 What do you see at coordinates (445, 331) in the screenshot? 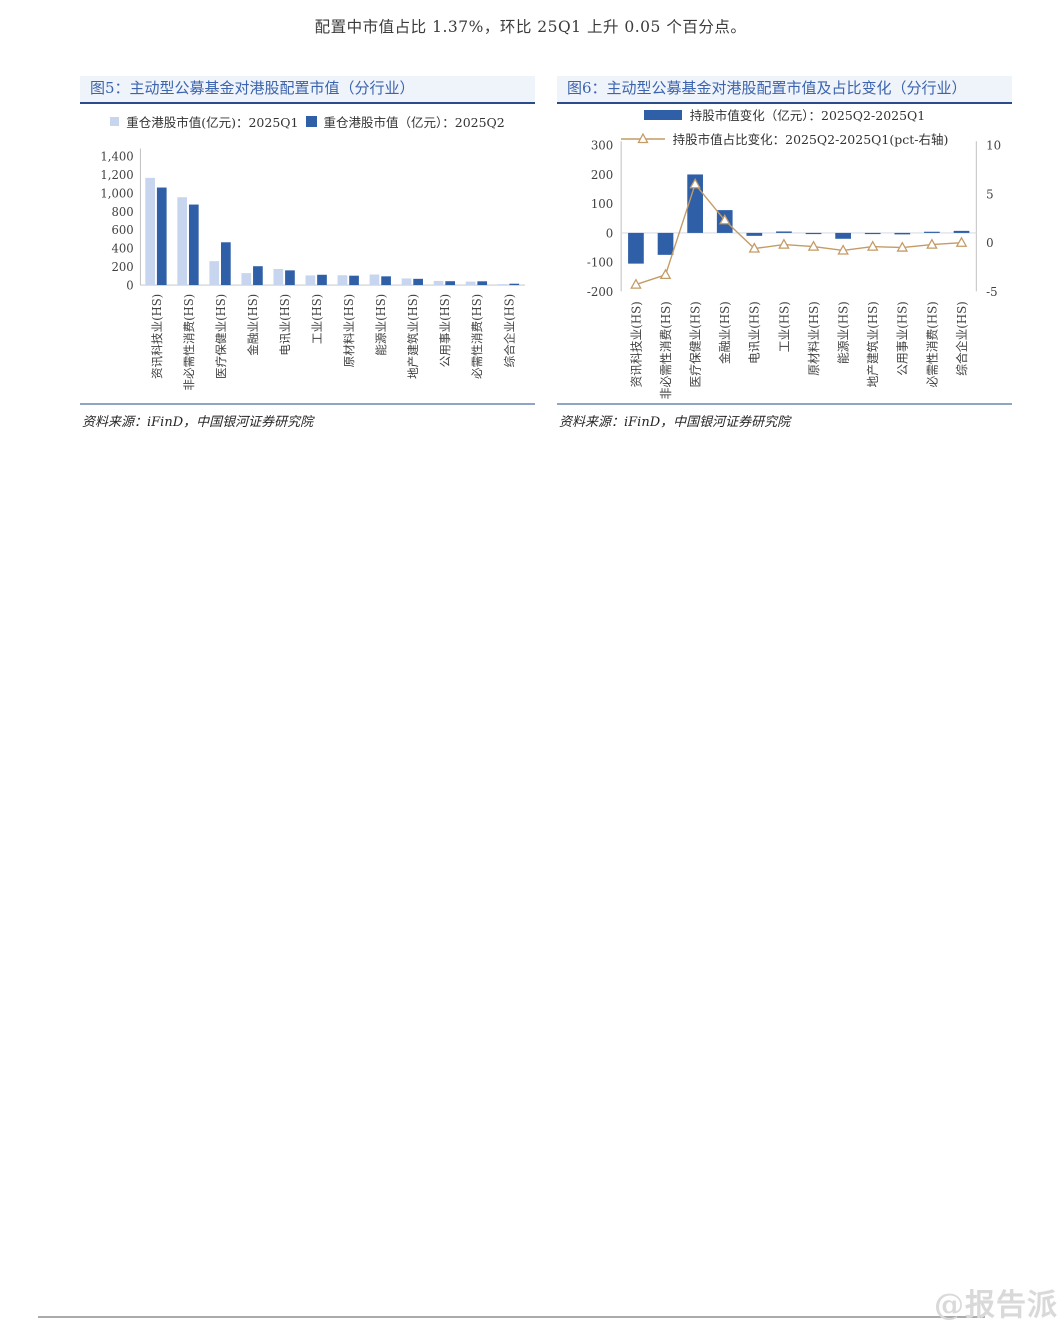
I see `fig5-category-label: 公用事业(HS)` at bounding box center [445, 331].